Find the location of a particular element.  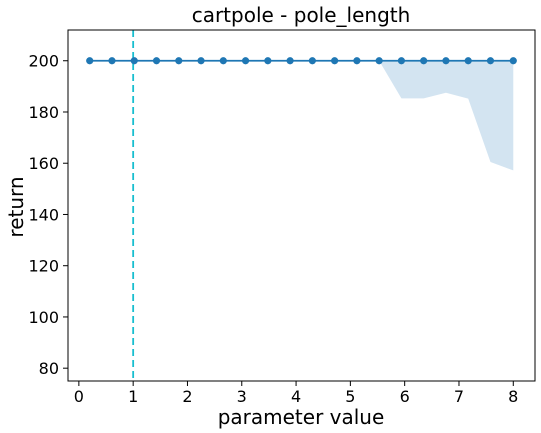

y-tick-label: 140 is located at coordinates (43, 214).